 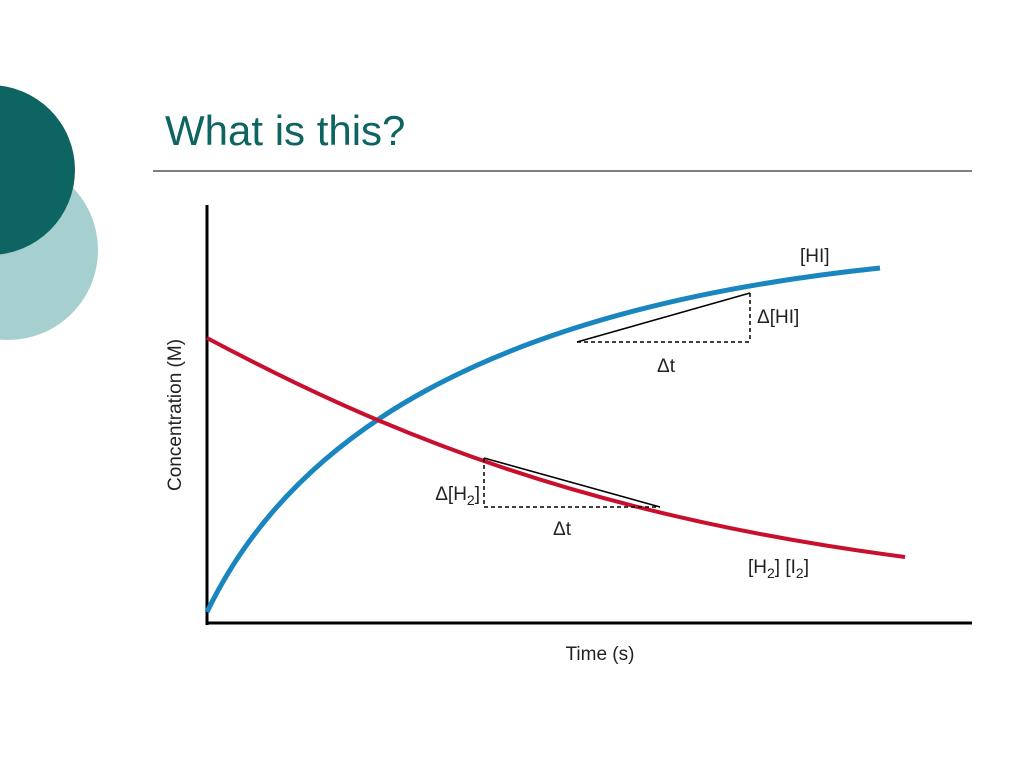 I want to click on label-part: ] [I, so click(x=785, y=567).